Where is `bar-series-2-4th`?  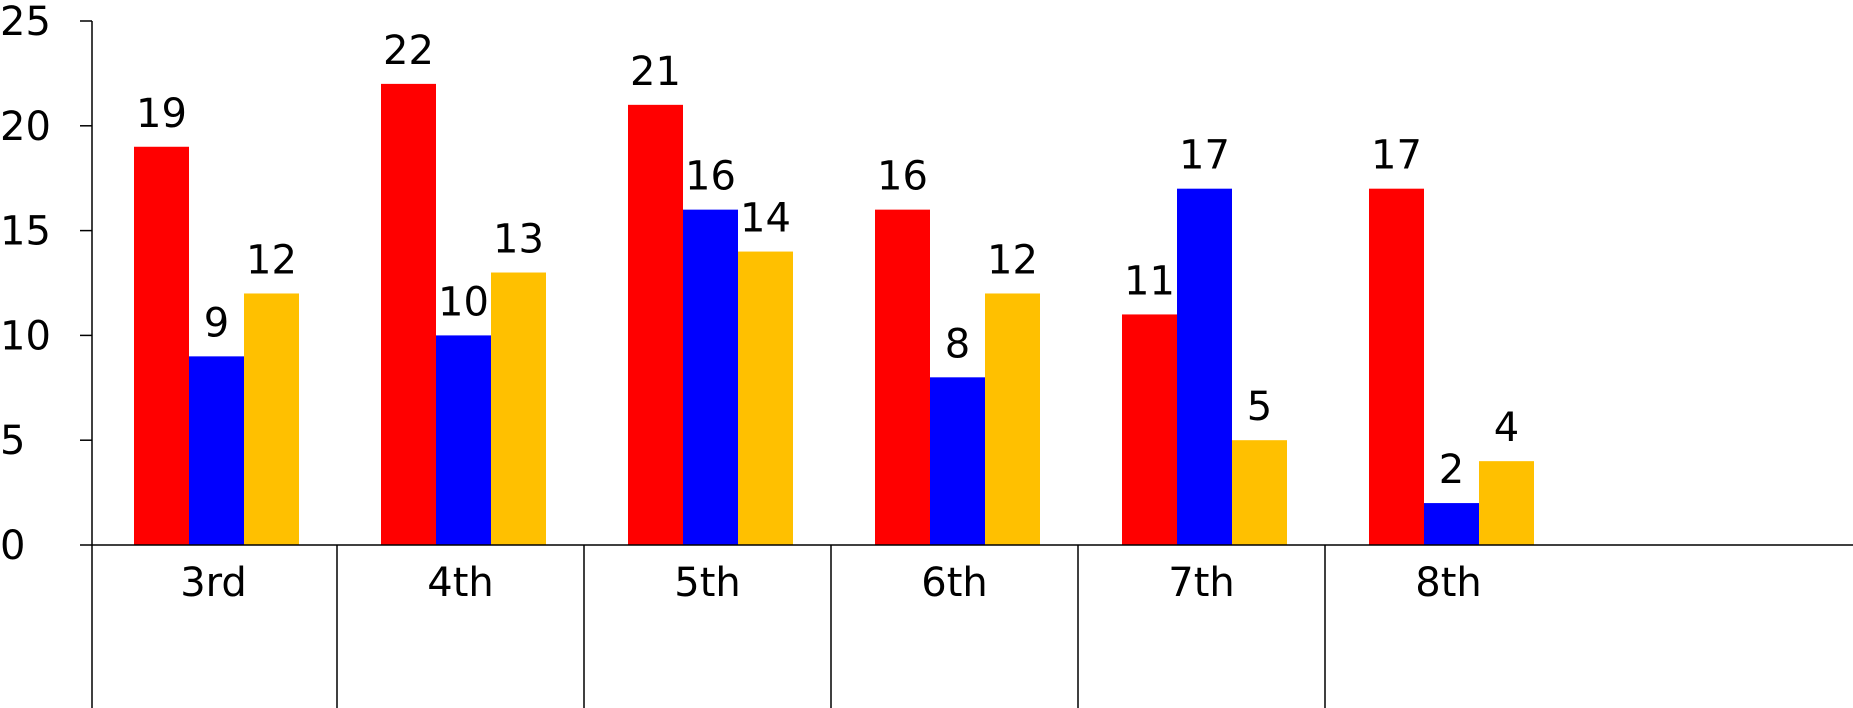
bar-series-2-4th is located at coordinates (463, 440).